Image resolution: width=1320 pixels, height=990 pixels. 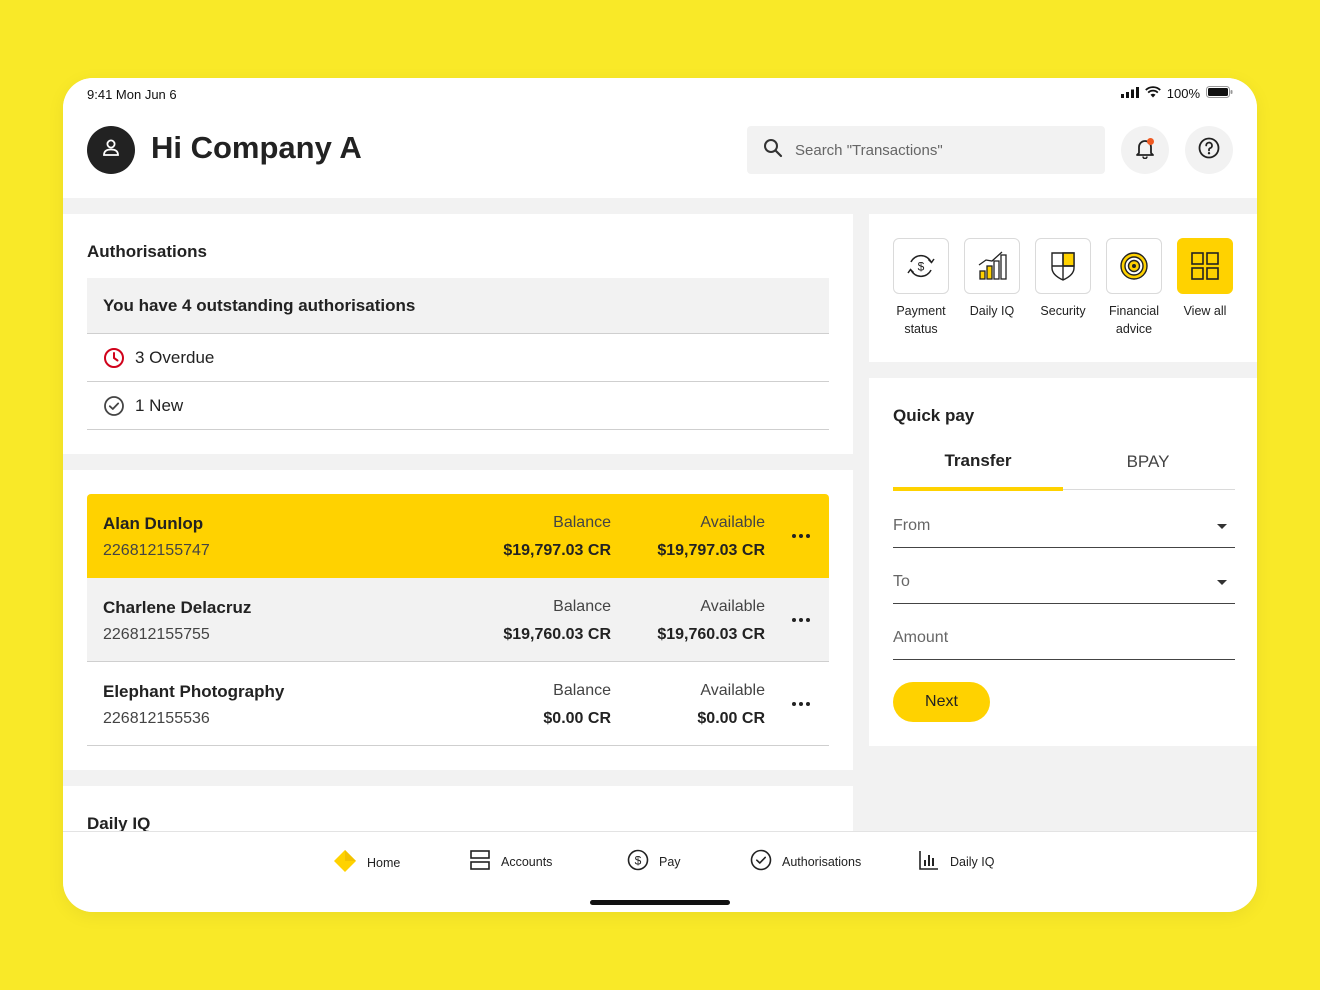 What do you see at coordinates (458, 406) in the screenshot?
I see `new-row: 1 New` at bounding box center [458, 406].